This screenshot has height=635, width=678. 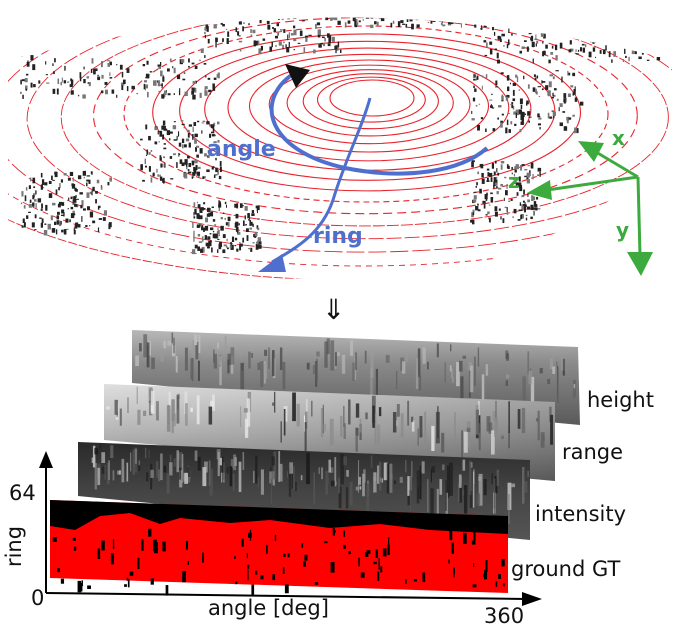 I want to click on x-axis-arrowhead, so click(x=591, y=151).